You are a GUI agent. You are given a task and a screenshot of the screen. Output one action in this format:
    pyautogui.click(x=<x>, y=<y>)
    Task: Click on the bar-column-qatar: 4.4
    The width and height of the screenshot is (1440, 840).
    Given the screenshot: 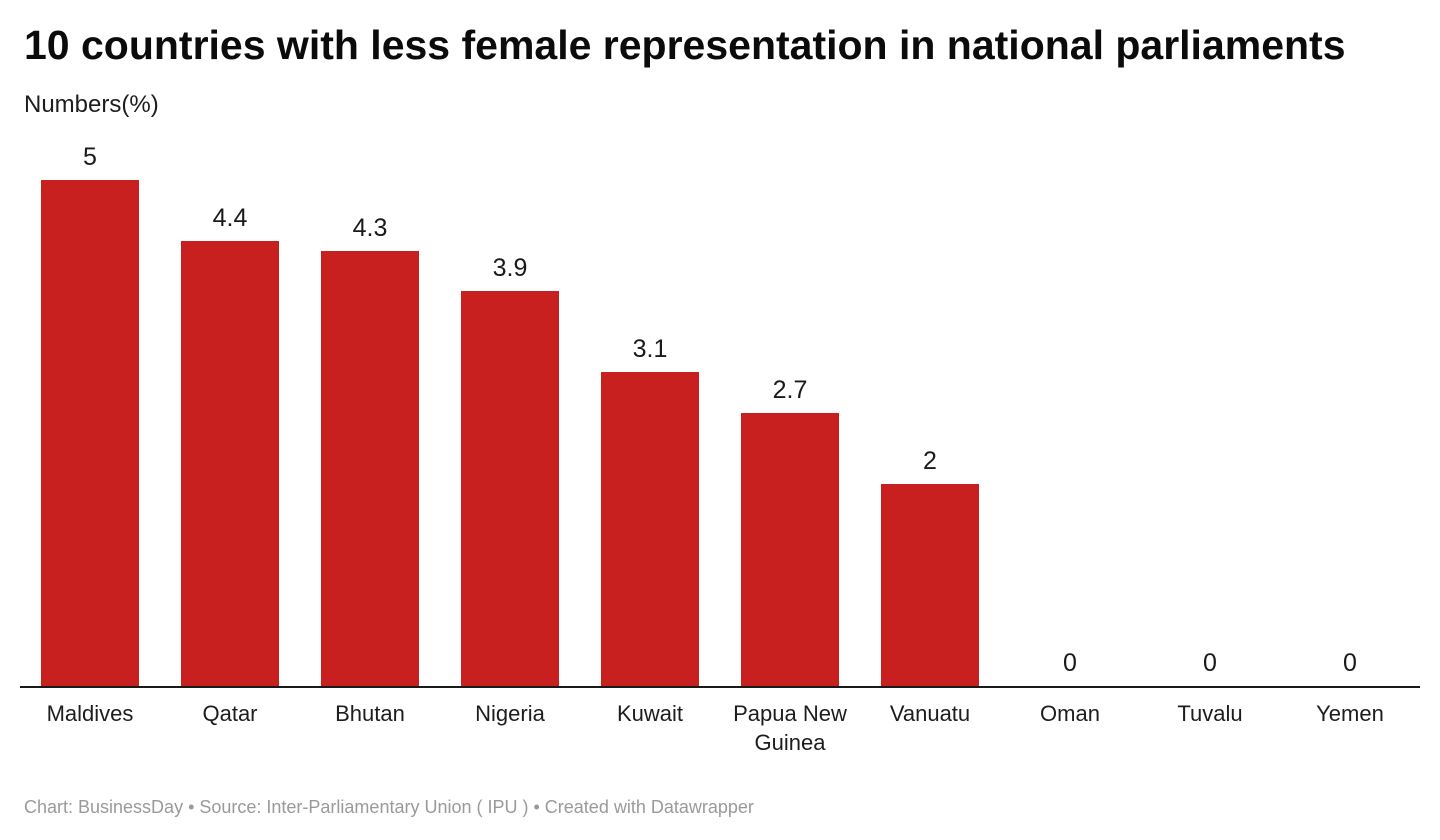 What is the action you would take?
    pyautogui.click(x=230, y=444)
    